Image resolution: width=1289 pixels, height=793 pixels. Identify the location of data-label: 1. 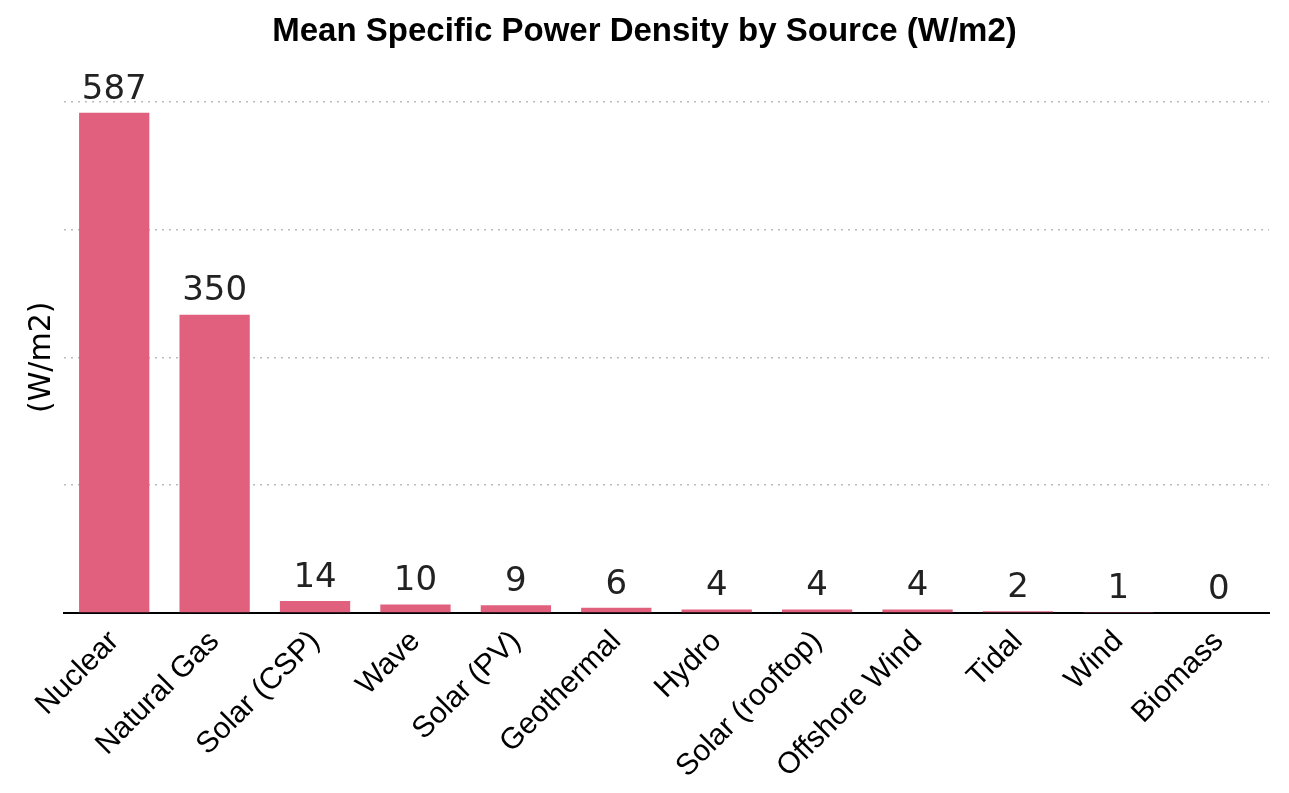
(1118, 585).